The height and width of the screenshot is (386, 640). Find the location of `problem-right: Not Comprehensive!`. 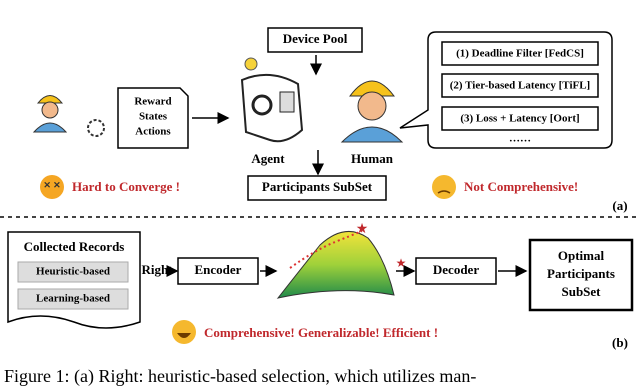

problem-right: Not Comprehensive! is located at coordinates (521, 186).